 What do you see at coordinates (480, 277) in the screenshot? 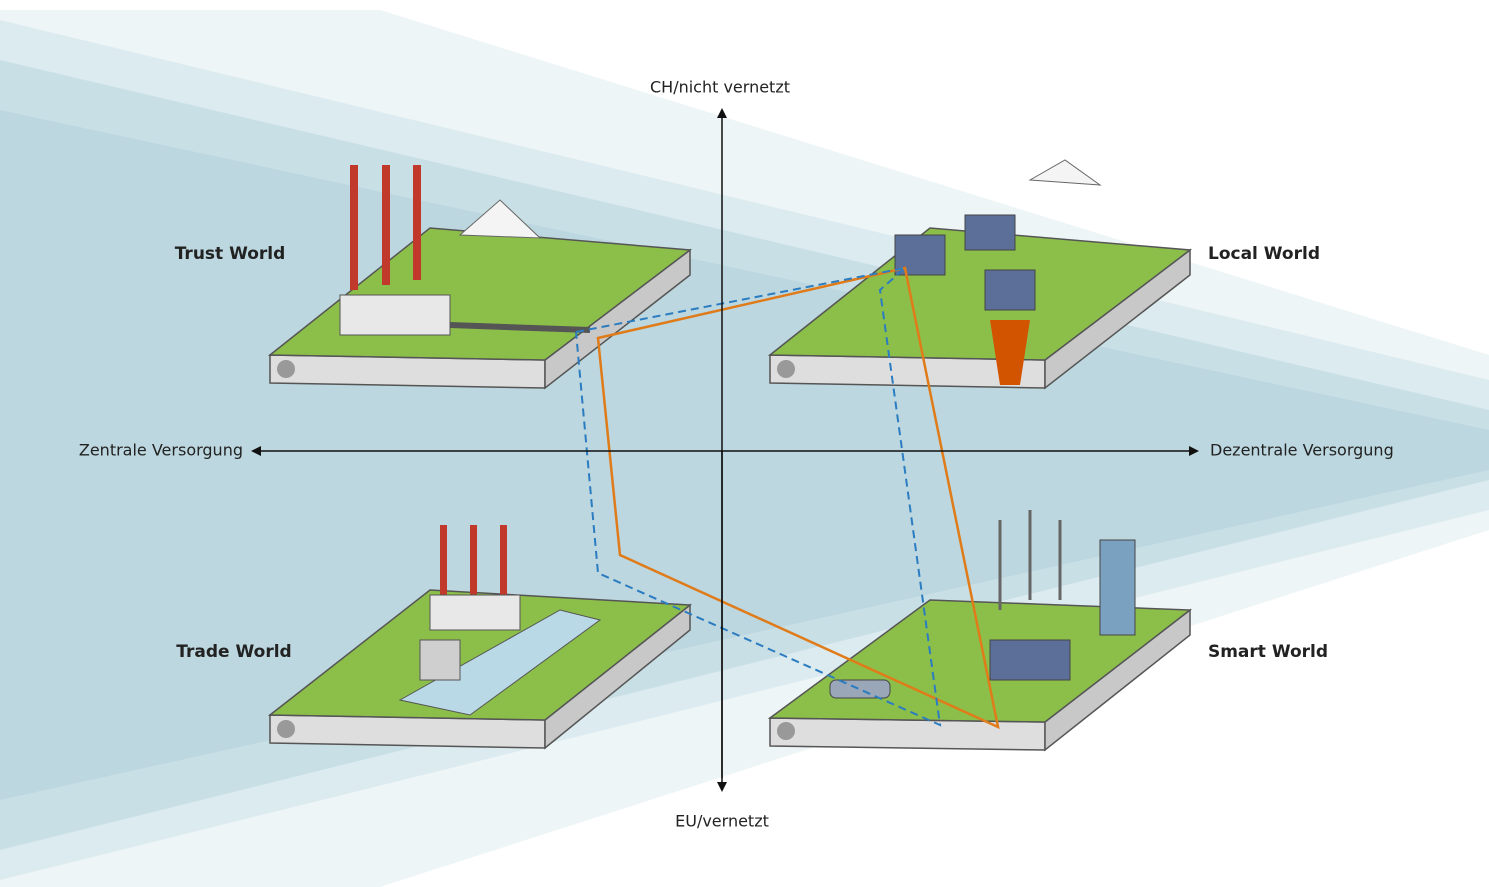
I see `platform-trust` at bounding box center [480, 277].